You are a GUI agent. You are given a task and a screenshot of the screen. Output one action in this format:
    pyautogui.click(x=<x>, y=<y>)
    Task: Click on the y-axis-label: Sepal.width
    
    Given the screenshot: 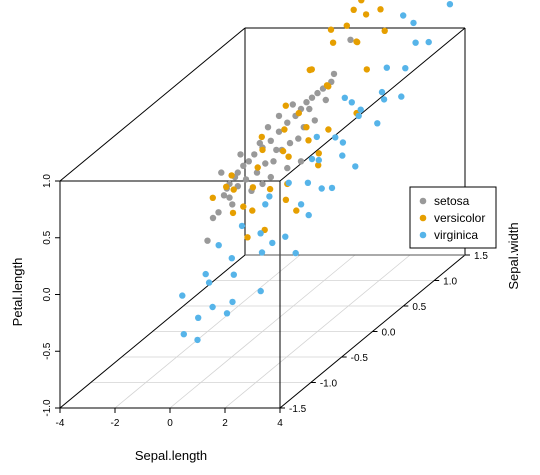 What is the action you would take?
    pyautogui.click(x=513, y=255)
    